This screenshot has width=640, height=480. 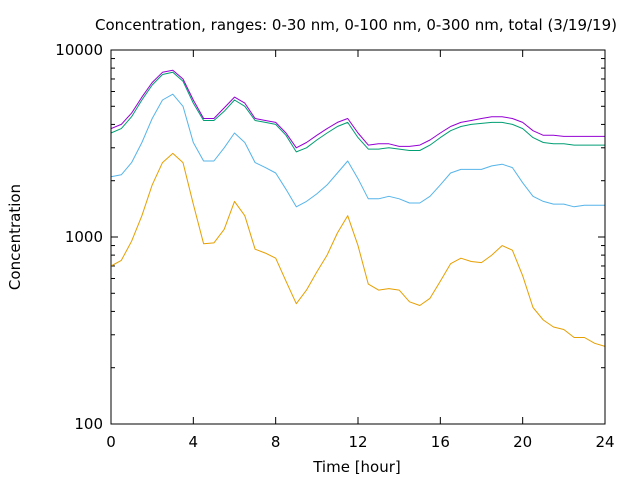 I want to click on y-tick-label: 1000, so click(x=84, y=237).